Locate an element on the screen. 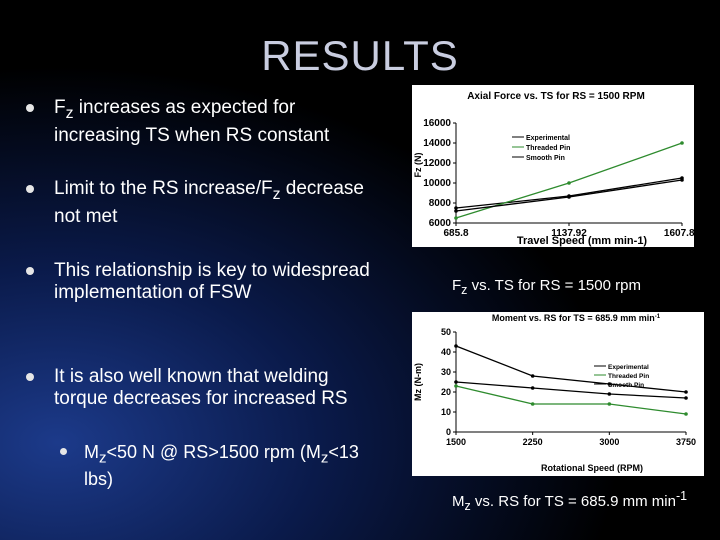 This screenshot has height=540, width=720. y-tick-label: 10 is located at coordinates (446, 412).